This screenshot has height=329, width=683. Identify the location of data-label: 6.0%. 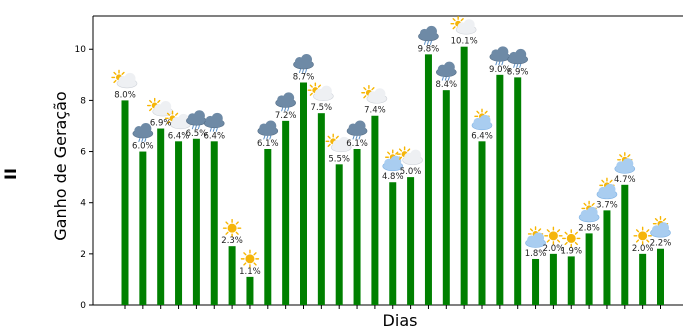
(143, 147).